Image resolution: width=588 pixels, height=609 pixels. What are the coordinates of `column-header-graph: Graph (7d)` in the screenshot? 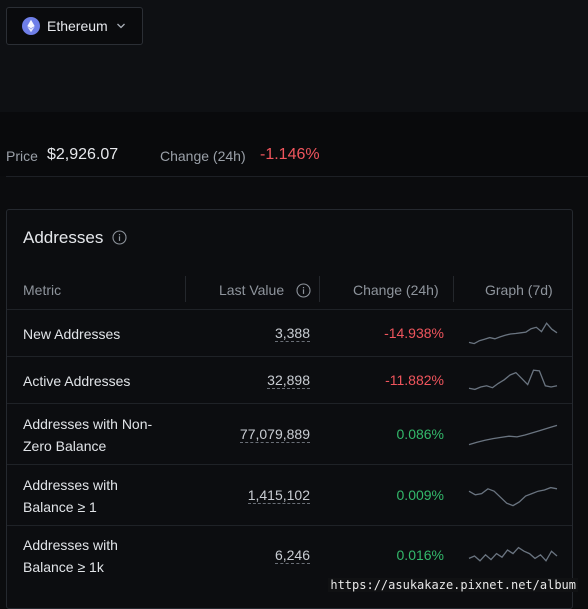 It's located at (519, 290).